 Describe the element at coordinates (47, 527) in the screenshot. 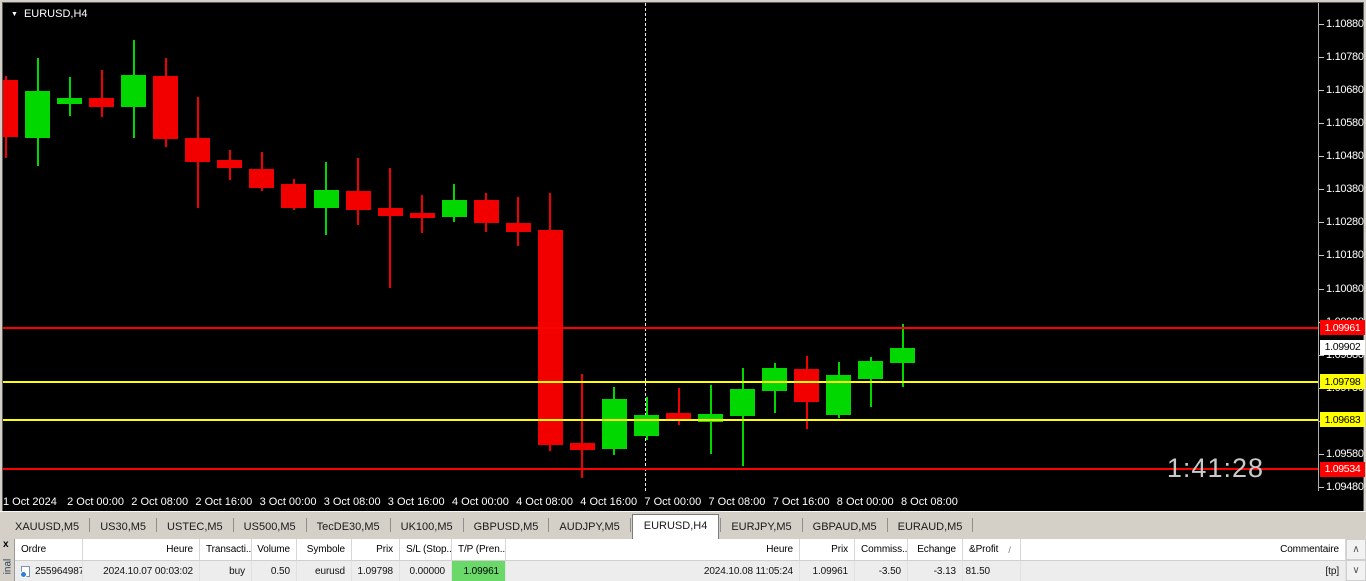

I see `tab-xauusd-m5: XAUUSD,M5` at that location.